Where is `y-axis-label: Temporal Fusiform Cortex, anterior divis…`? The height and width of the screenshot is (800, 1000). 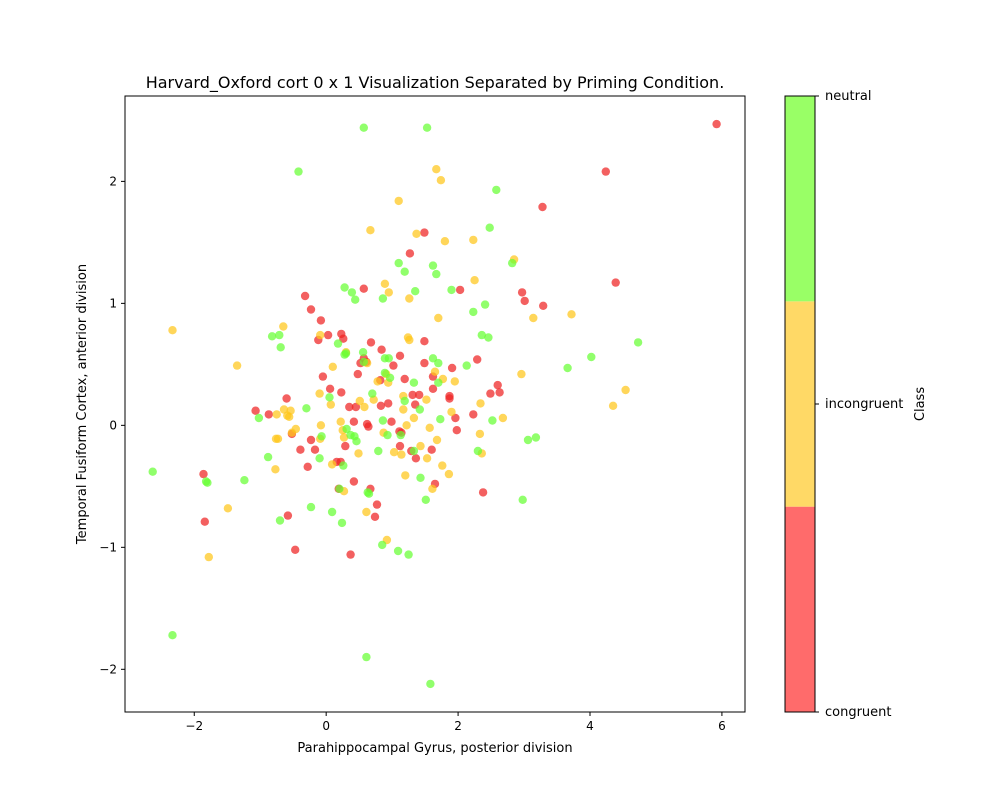 y-axis-label: Temporal Fusiform Cortex, anterior divis… is located at coordinates (82, 404).